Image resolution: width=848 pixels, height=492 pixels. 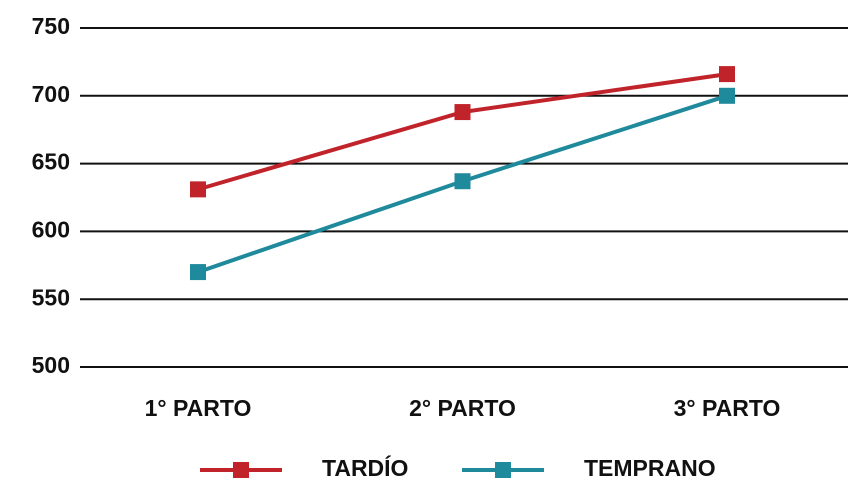 I want to click on y-tick-label: 500, so click(x=51, y=365).